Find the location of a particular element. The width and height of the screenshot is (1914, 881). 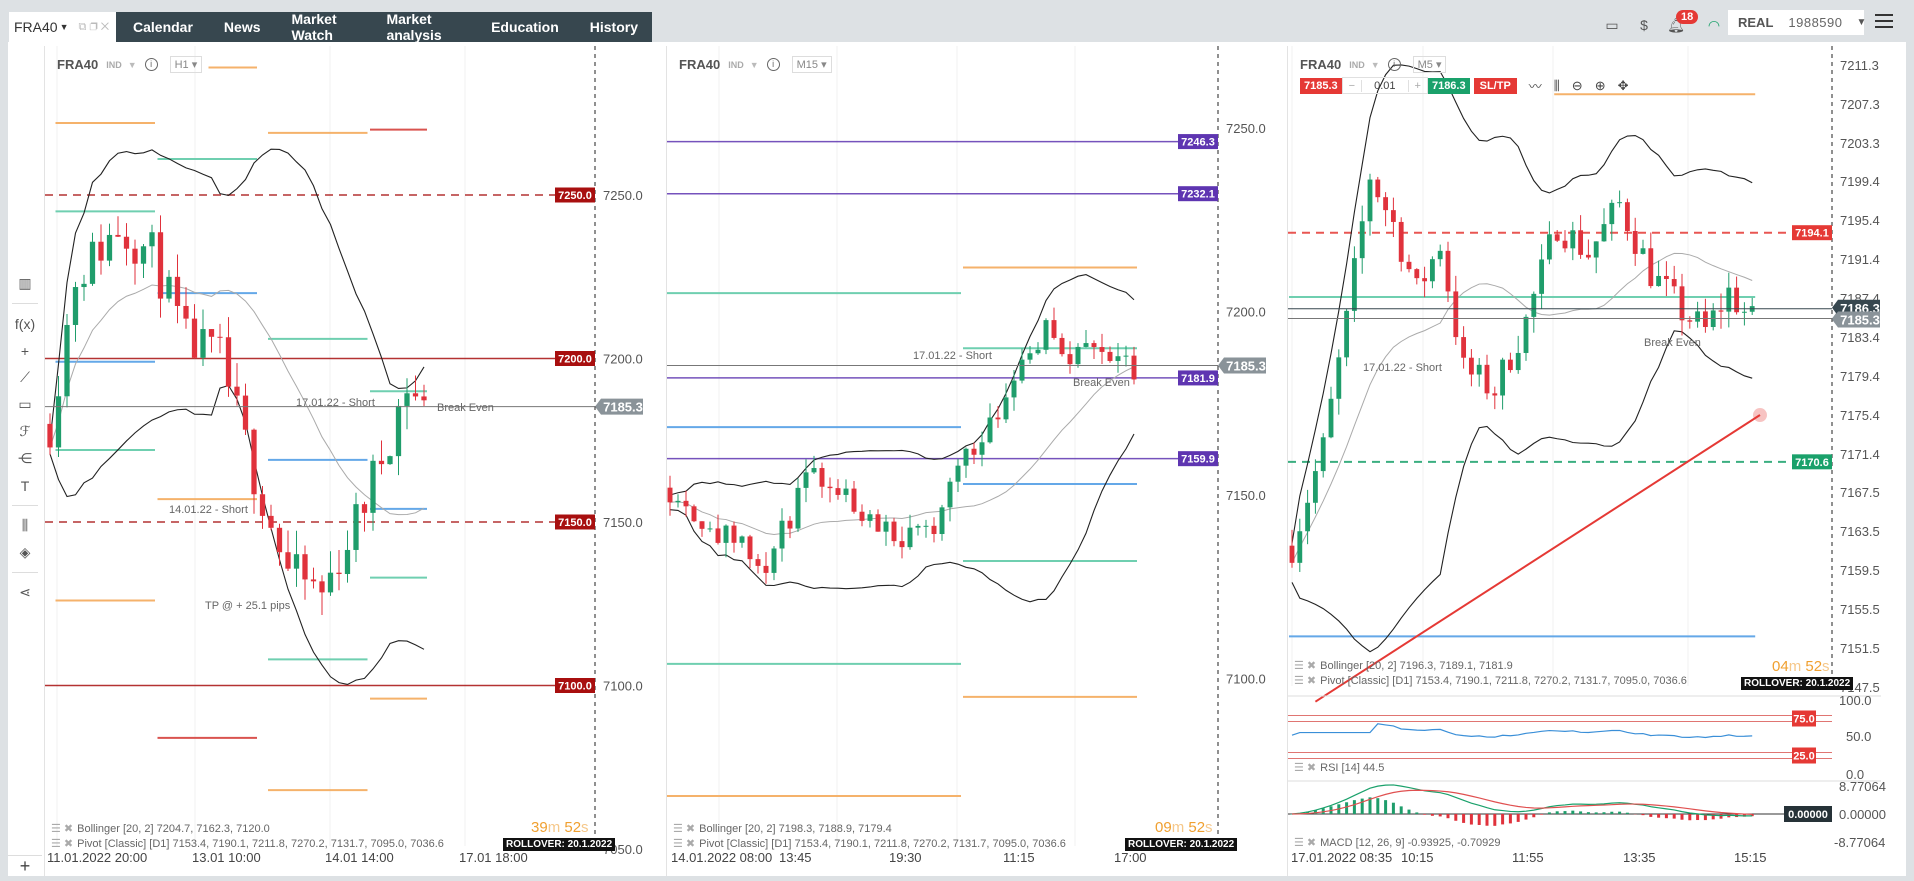

nav-education: Education is located at coordinates (525, 27).